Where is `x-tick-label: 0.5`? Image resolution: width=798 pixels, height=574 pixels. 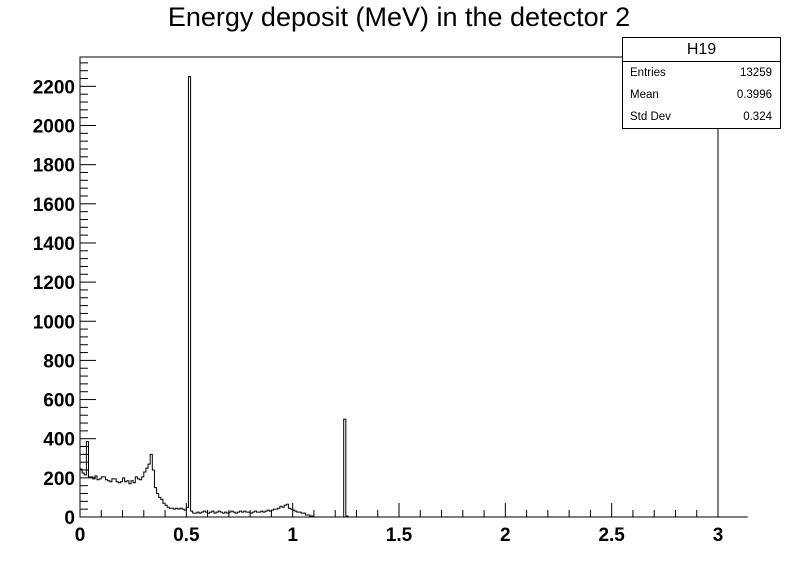
x-tick-label: 0.5 is located at coordinates (186, 535).